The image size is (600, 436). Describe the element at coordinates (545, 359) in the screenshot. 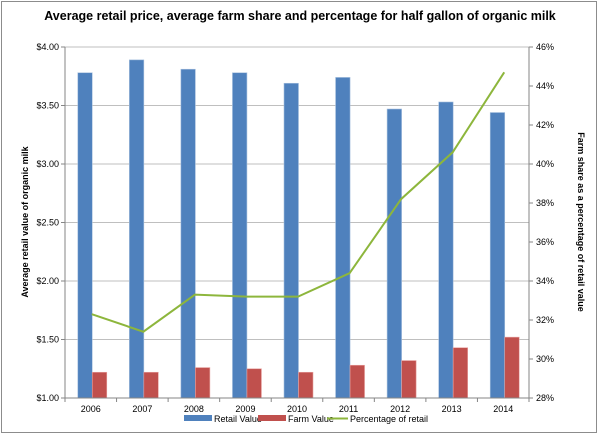

I see `y2-tick-label: 30%` at that location.